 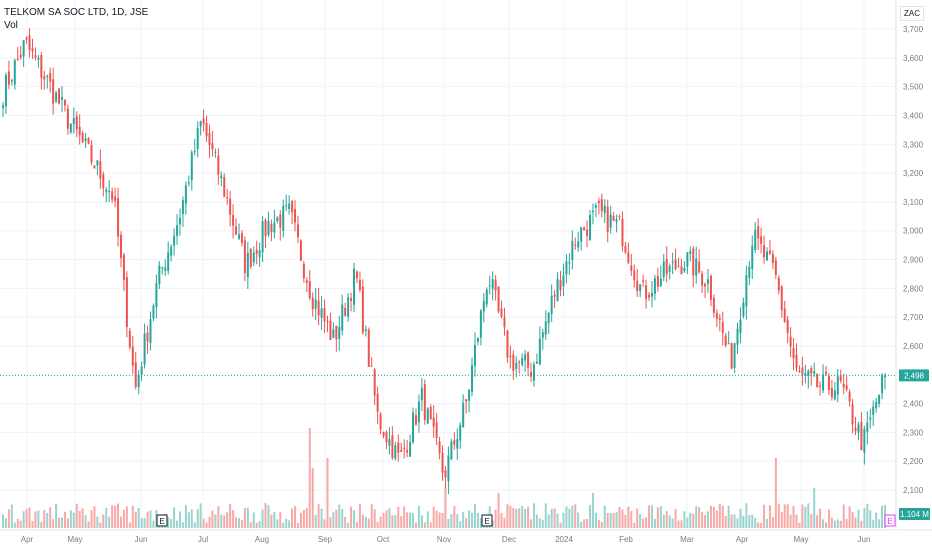 What do you see at coordinates (913, 202) in the screenshot?
I see `y-tick-label: 3,100` at bounding box center [913, 202].